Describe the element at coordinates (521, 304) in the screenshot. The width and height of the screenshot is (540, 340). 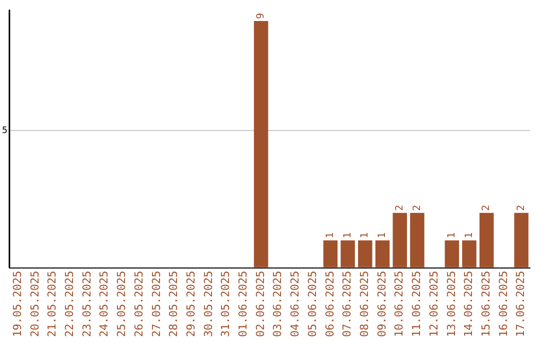
I see `x-tick-label: 17.06.2025` at that location.